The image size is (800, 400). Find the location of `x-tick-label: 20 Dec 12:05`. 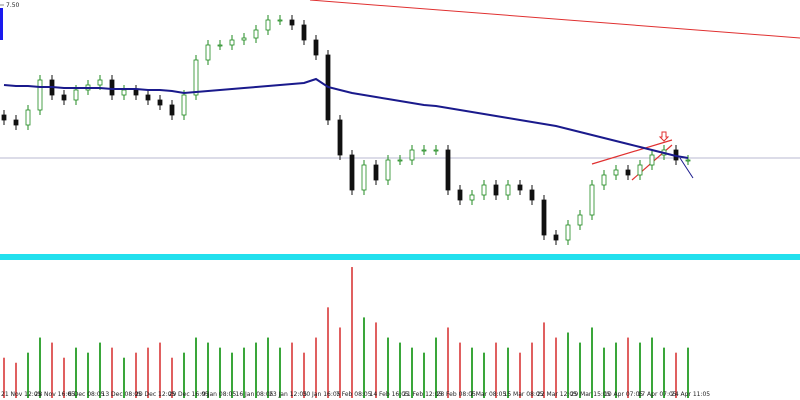

x-tick-label: 20 Dec 12:05 is located at coordinates (155, 394).